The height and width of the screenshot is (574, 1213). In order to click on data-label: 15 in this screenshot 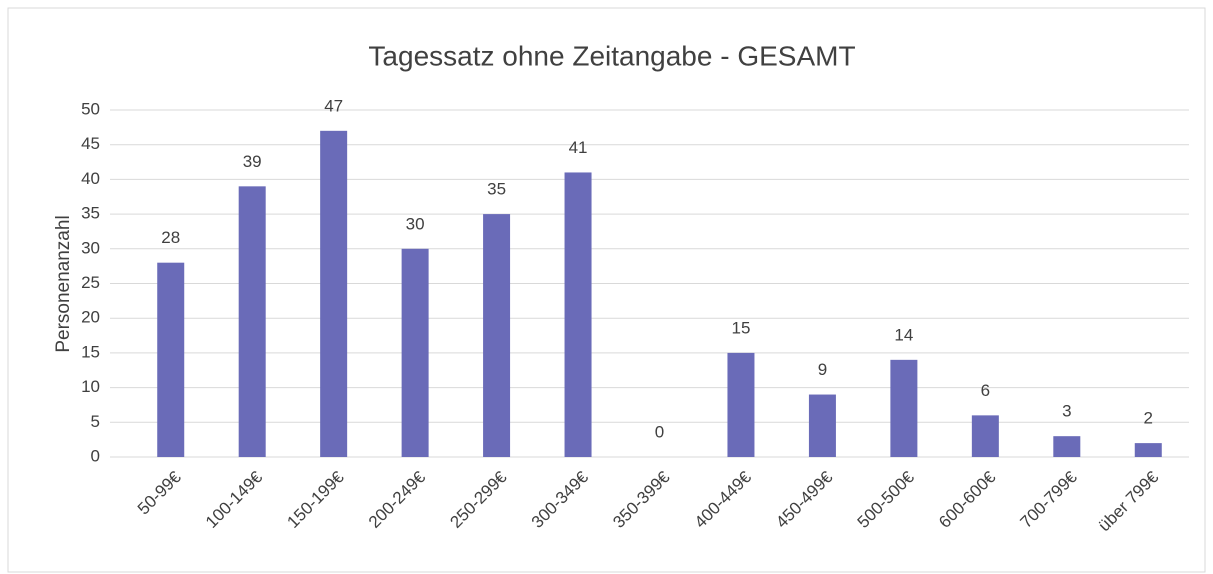, I will do `click(741, 327)`.